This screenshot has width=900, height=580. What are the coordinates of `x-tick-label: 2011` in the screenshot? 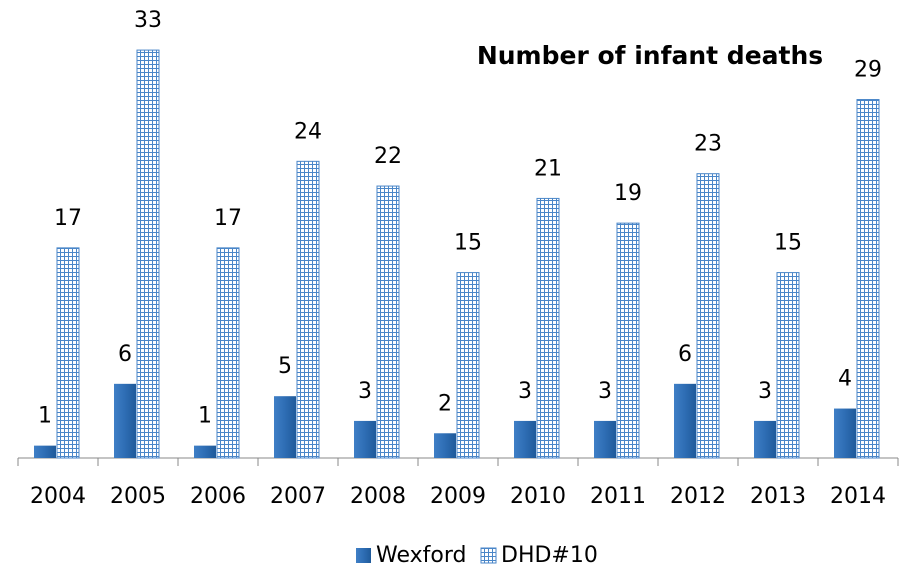 It's located at (618, 496).